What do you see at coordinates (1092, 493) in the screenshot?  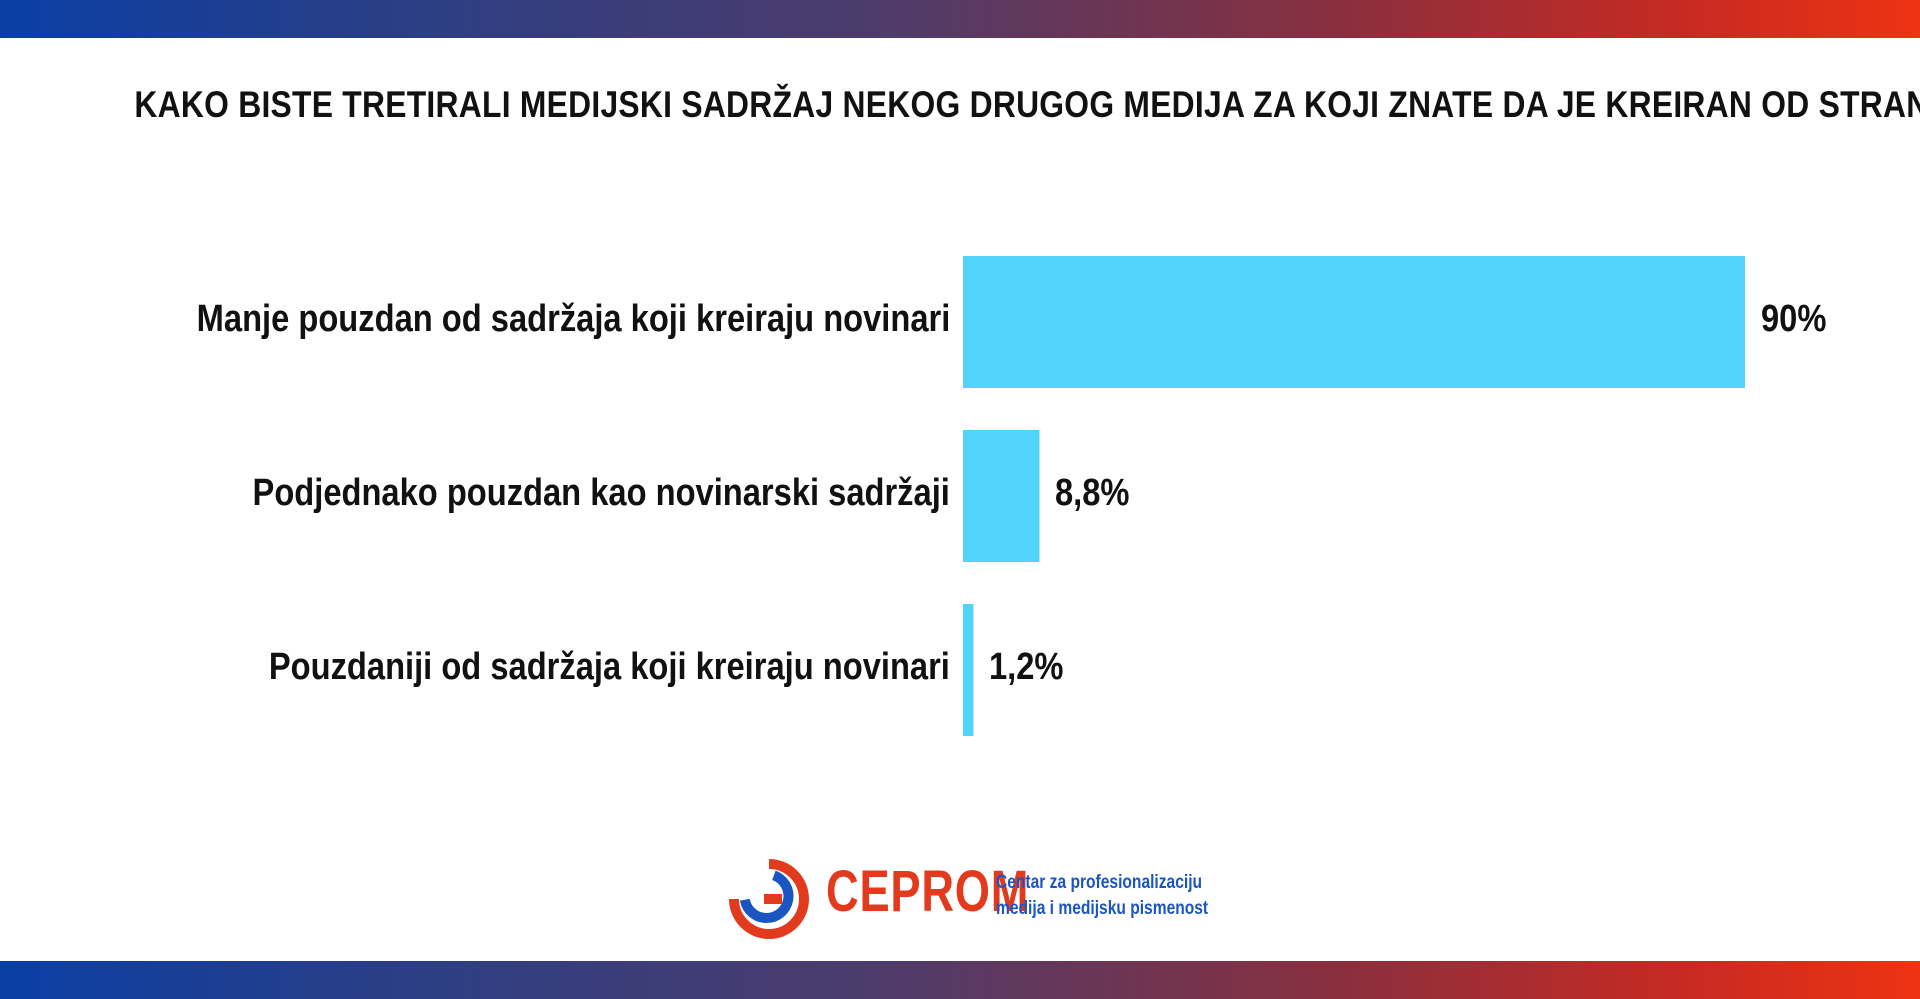 I see `value-label-2: 8,8%` at bounding box center [1092, 493].